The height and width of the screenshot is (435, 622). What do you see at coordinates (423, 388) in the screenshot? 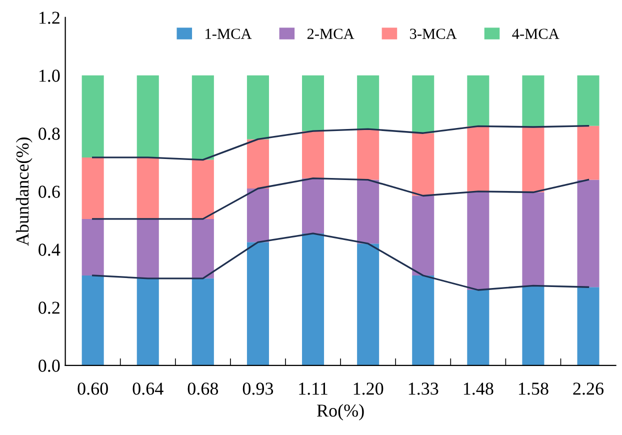
I see `x-tick-label: 1.33` at bounding box center [423, 388].